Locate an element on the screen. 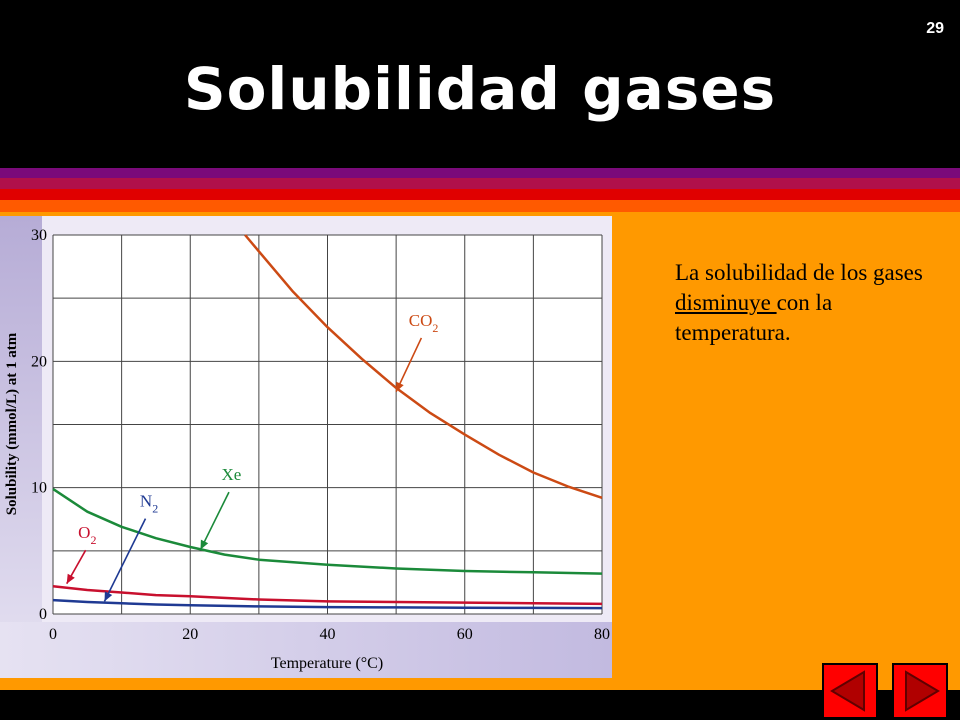 The height and width of the screenshot is (720, 960). x-tick-label: 40 is located at coordinates (328, 634).